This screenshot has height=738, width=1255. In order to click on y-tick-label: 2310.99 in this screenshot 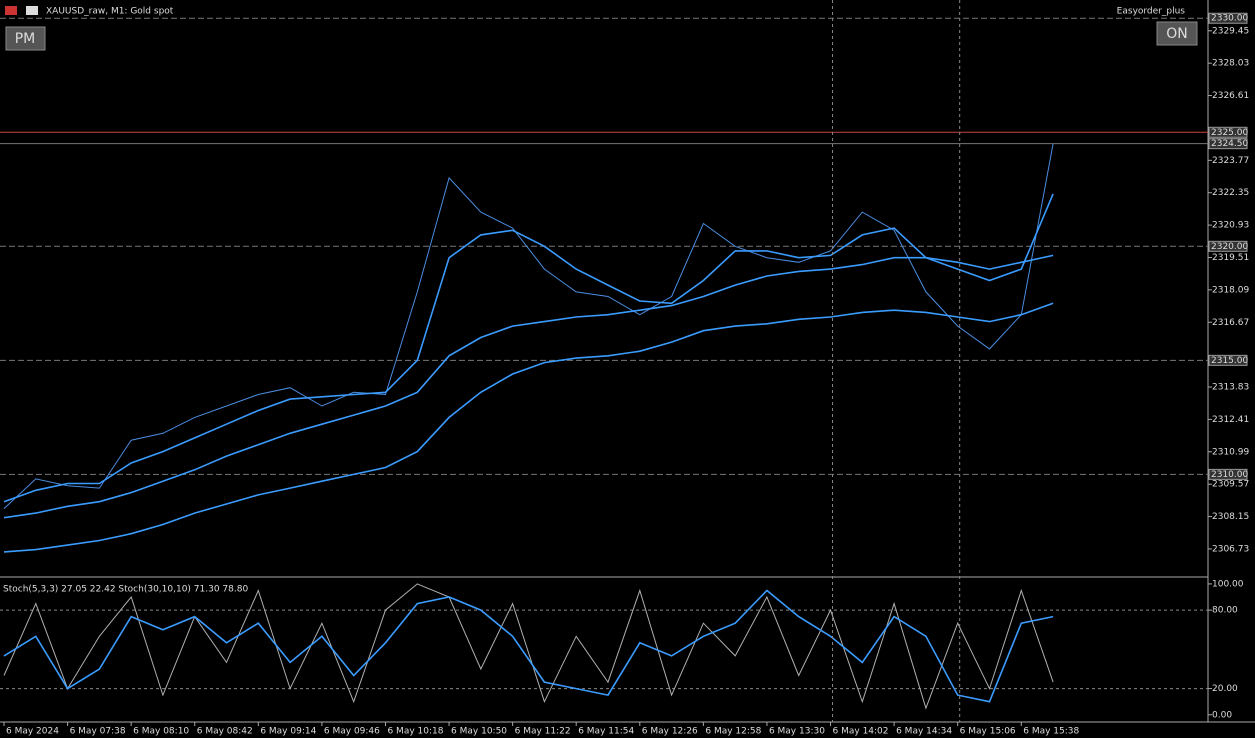, I will do `click(1230, 452)`.